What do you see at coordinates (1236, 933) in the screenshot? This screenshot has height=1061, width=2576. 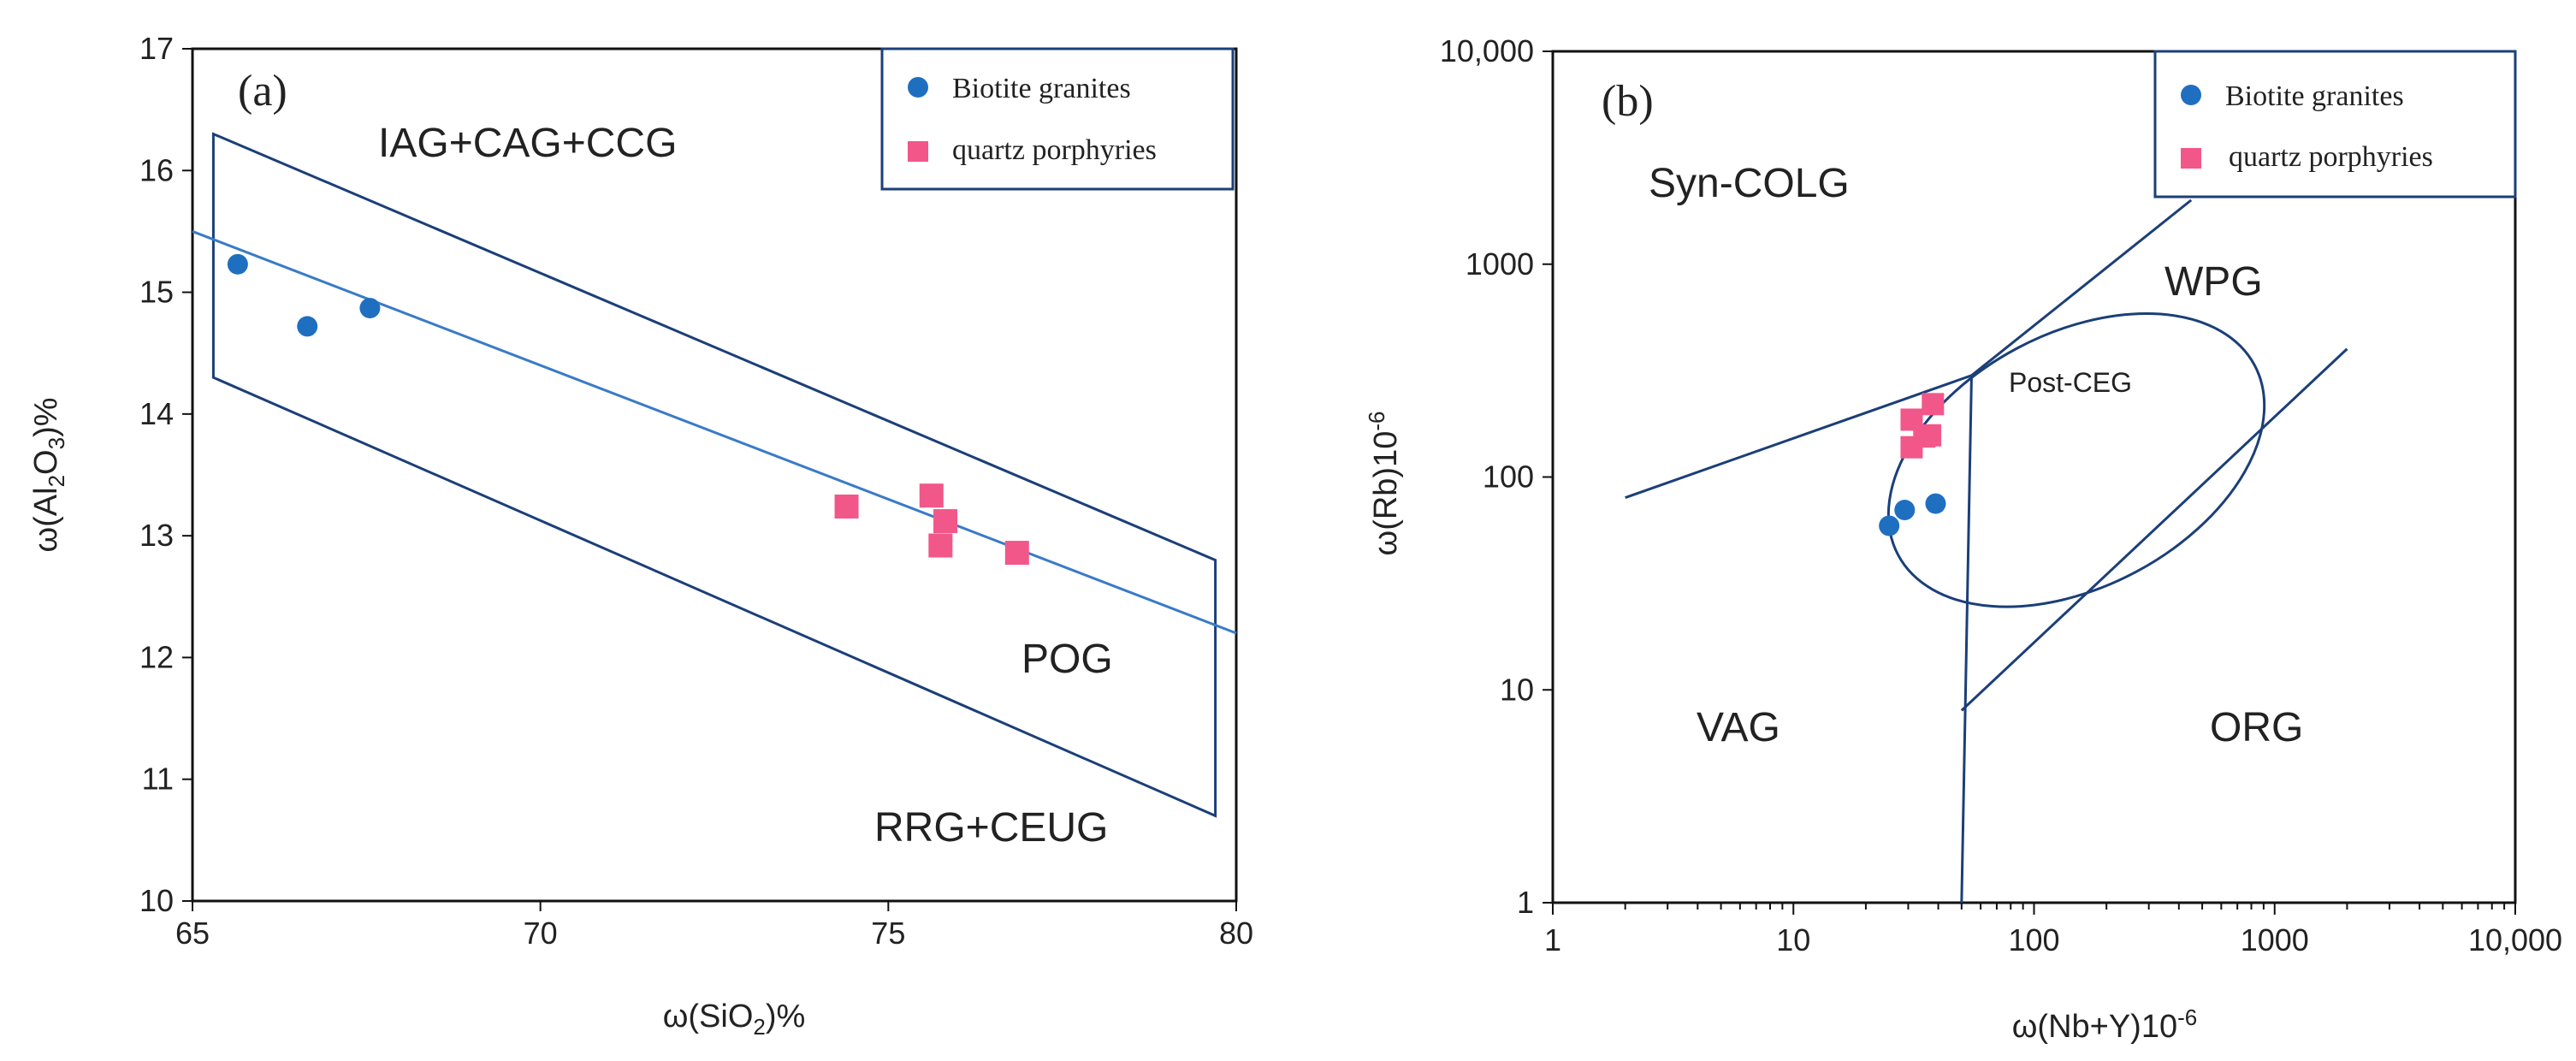 I see `x-tick-label-a: 80` at bounding box center [1236, 933].